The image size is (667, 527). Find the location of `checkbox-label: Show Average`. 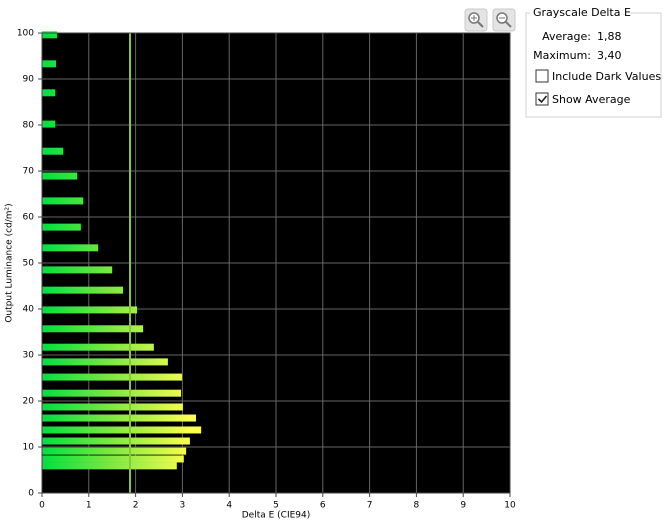

checkbox-label: Show Average is located at coordinates (591, 99).